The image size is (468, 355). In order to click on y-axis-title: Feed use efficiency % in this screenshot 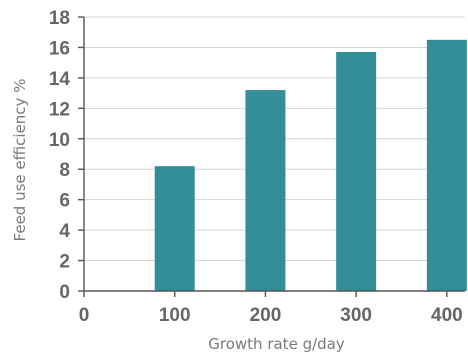, I will do `click(20, 160)`.